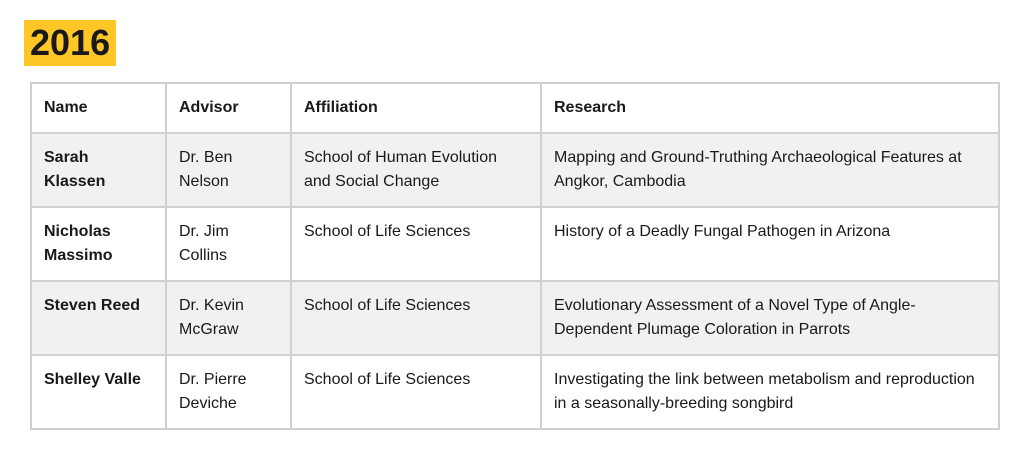  I want to click on cell-advisor: Dr. Ben Nelson, so click(228, 170).